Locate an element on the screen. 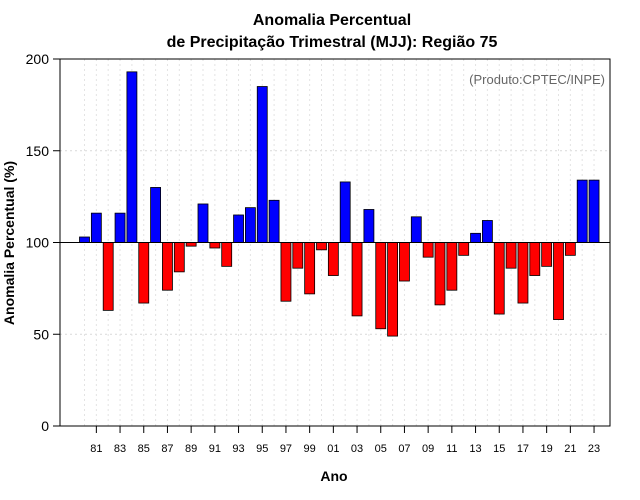 The height and width of the screenshot is (500, 640). y-tick-label: 50 is located at coordinates (41, 334).